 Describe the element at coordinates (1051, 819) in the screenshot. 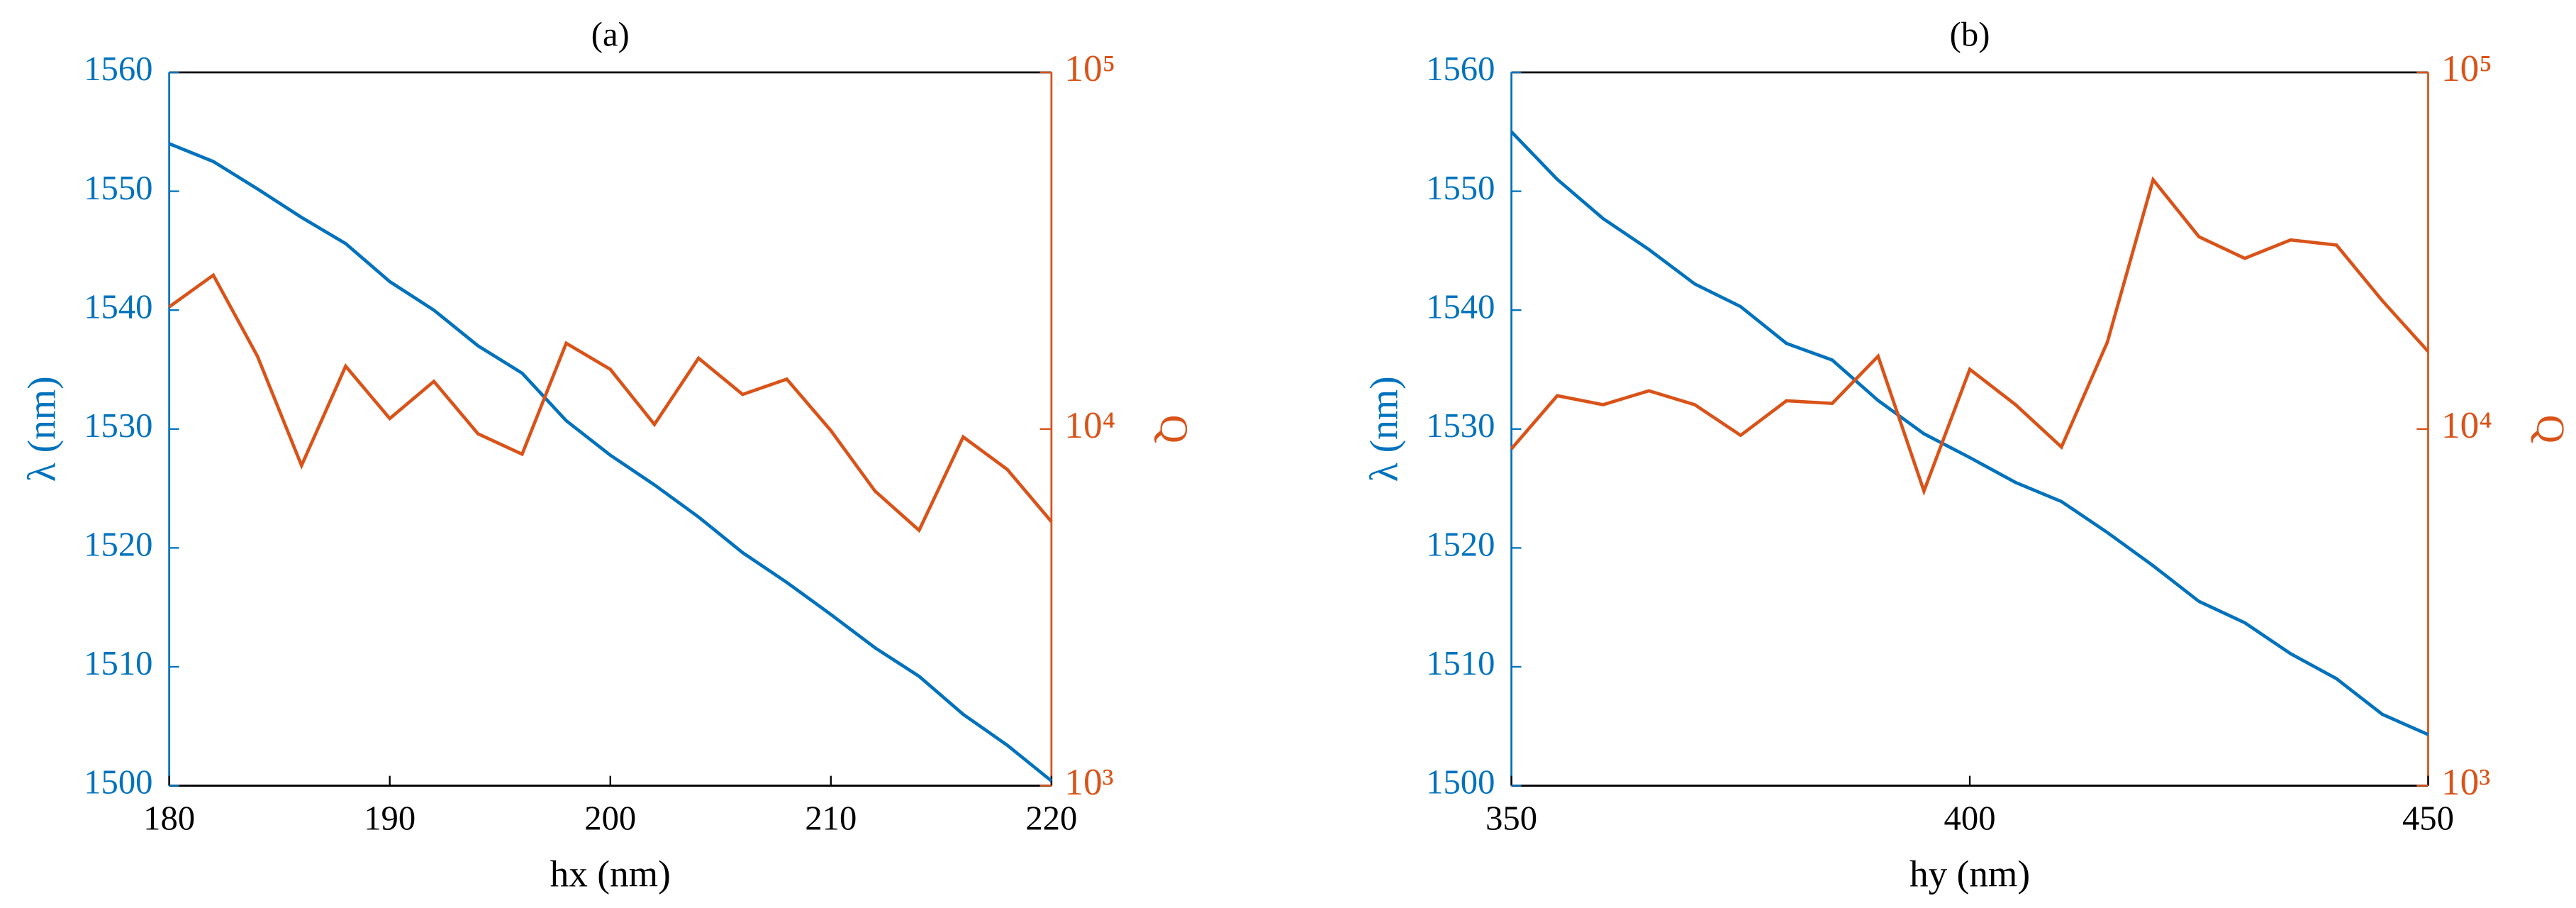

I see `x-tick-label: 220` at that location.